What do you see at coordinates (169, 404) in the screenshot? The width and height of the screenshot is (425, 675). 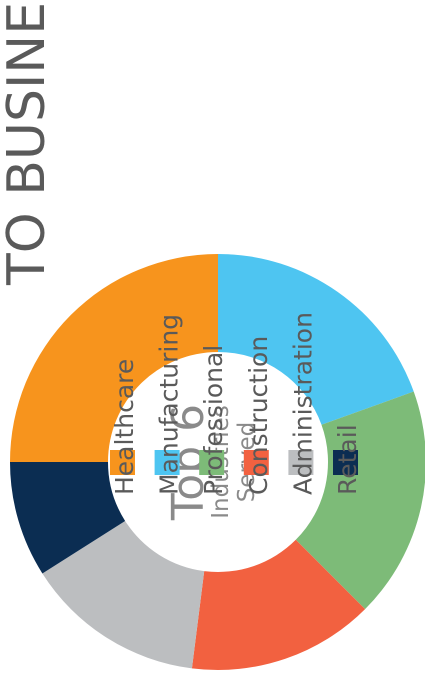 I see `legend-label: Manufacturing` at bounding box center [169, 404].